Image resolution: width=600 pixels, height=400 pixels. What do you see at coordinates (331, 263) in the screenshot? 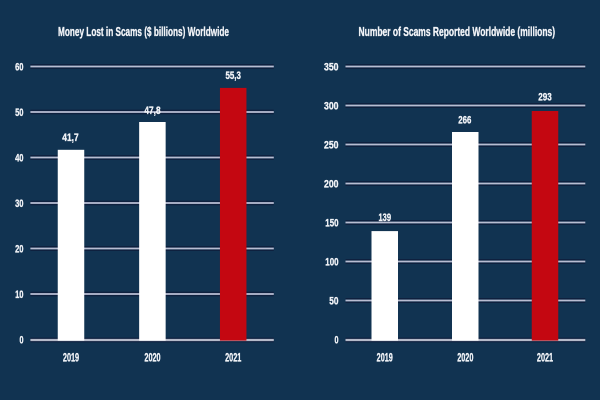
I see `svg-text: 100` at bounding box center [331, 263].